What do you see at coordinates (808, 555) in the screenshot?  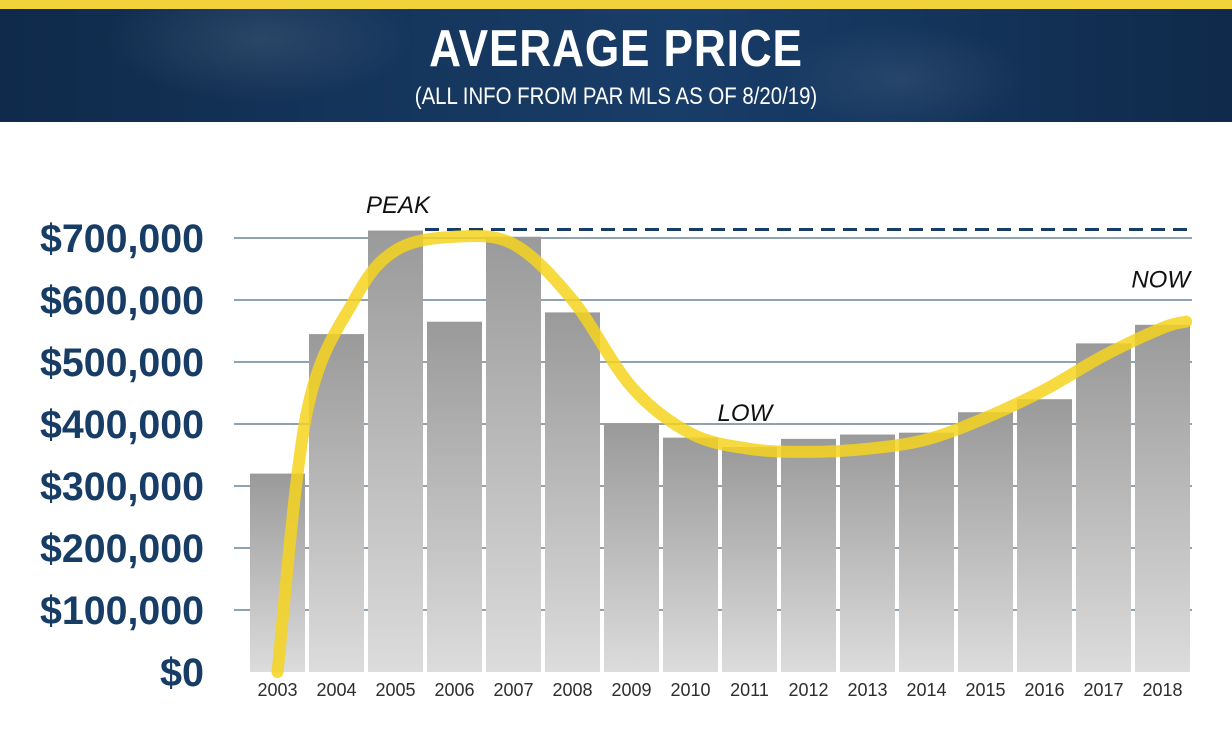 I see `bar-2012` at bounding box center [808, 555].